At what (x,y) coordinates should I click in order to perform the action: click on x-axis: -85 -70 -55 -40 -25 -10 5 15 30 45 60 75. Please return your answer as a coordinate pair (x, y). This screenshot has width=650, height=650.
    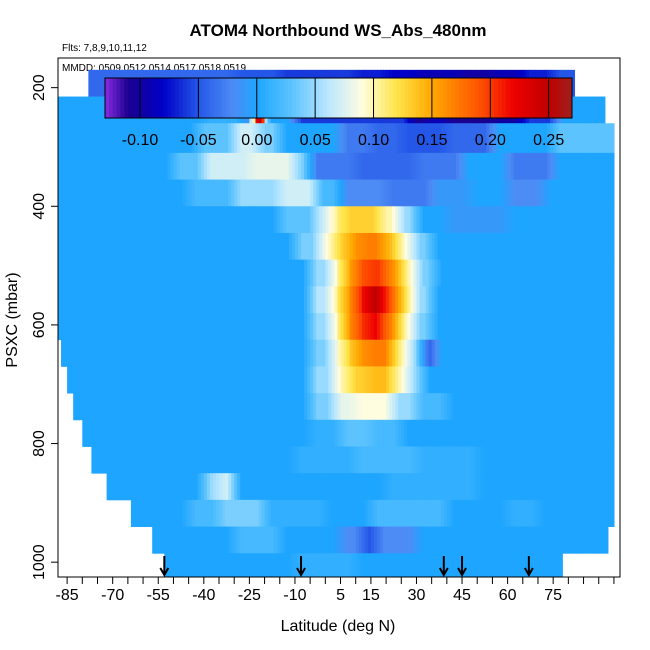
    Looking at the image, I should click on (335, 590).